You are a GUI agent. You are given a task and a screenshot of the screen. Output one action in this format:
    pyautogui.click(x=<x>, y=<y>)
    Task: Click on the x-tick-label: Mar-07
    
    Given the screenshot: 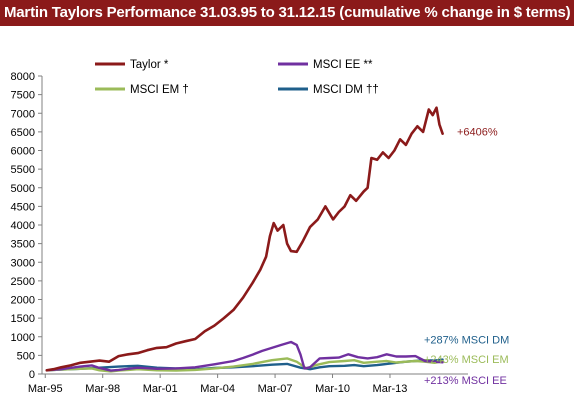 What is the action you would take?
    pyautogui.click(x=275, y=389)
    